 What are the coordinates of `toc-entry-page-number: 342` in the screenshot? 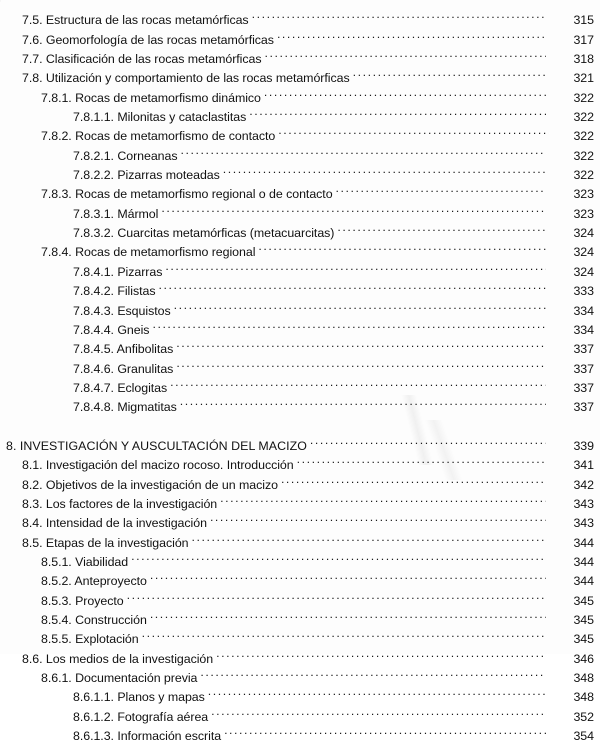 It's located at (583, 484).